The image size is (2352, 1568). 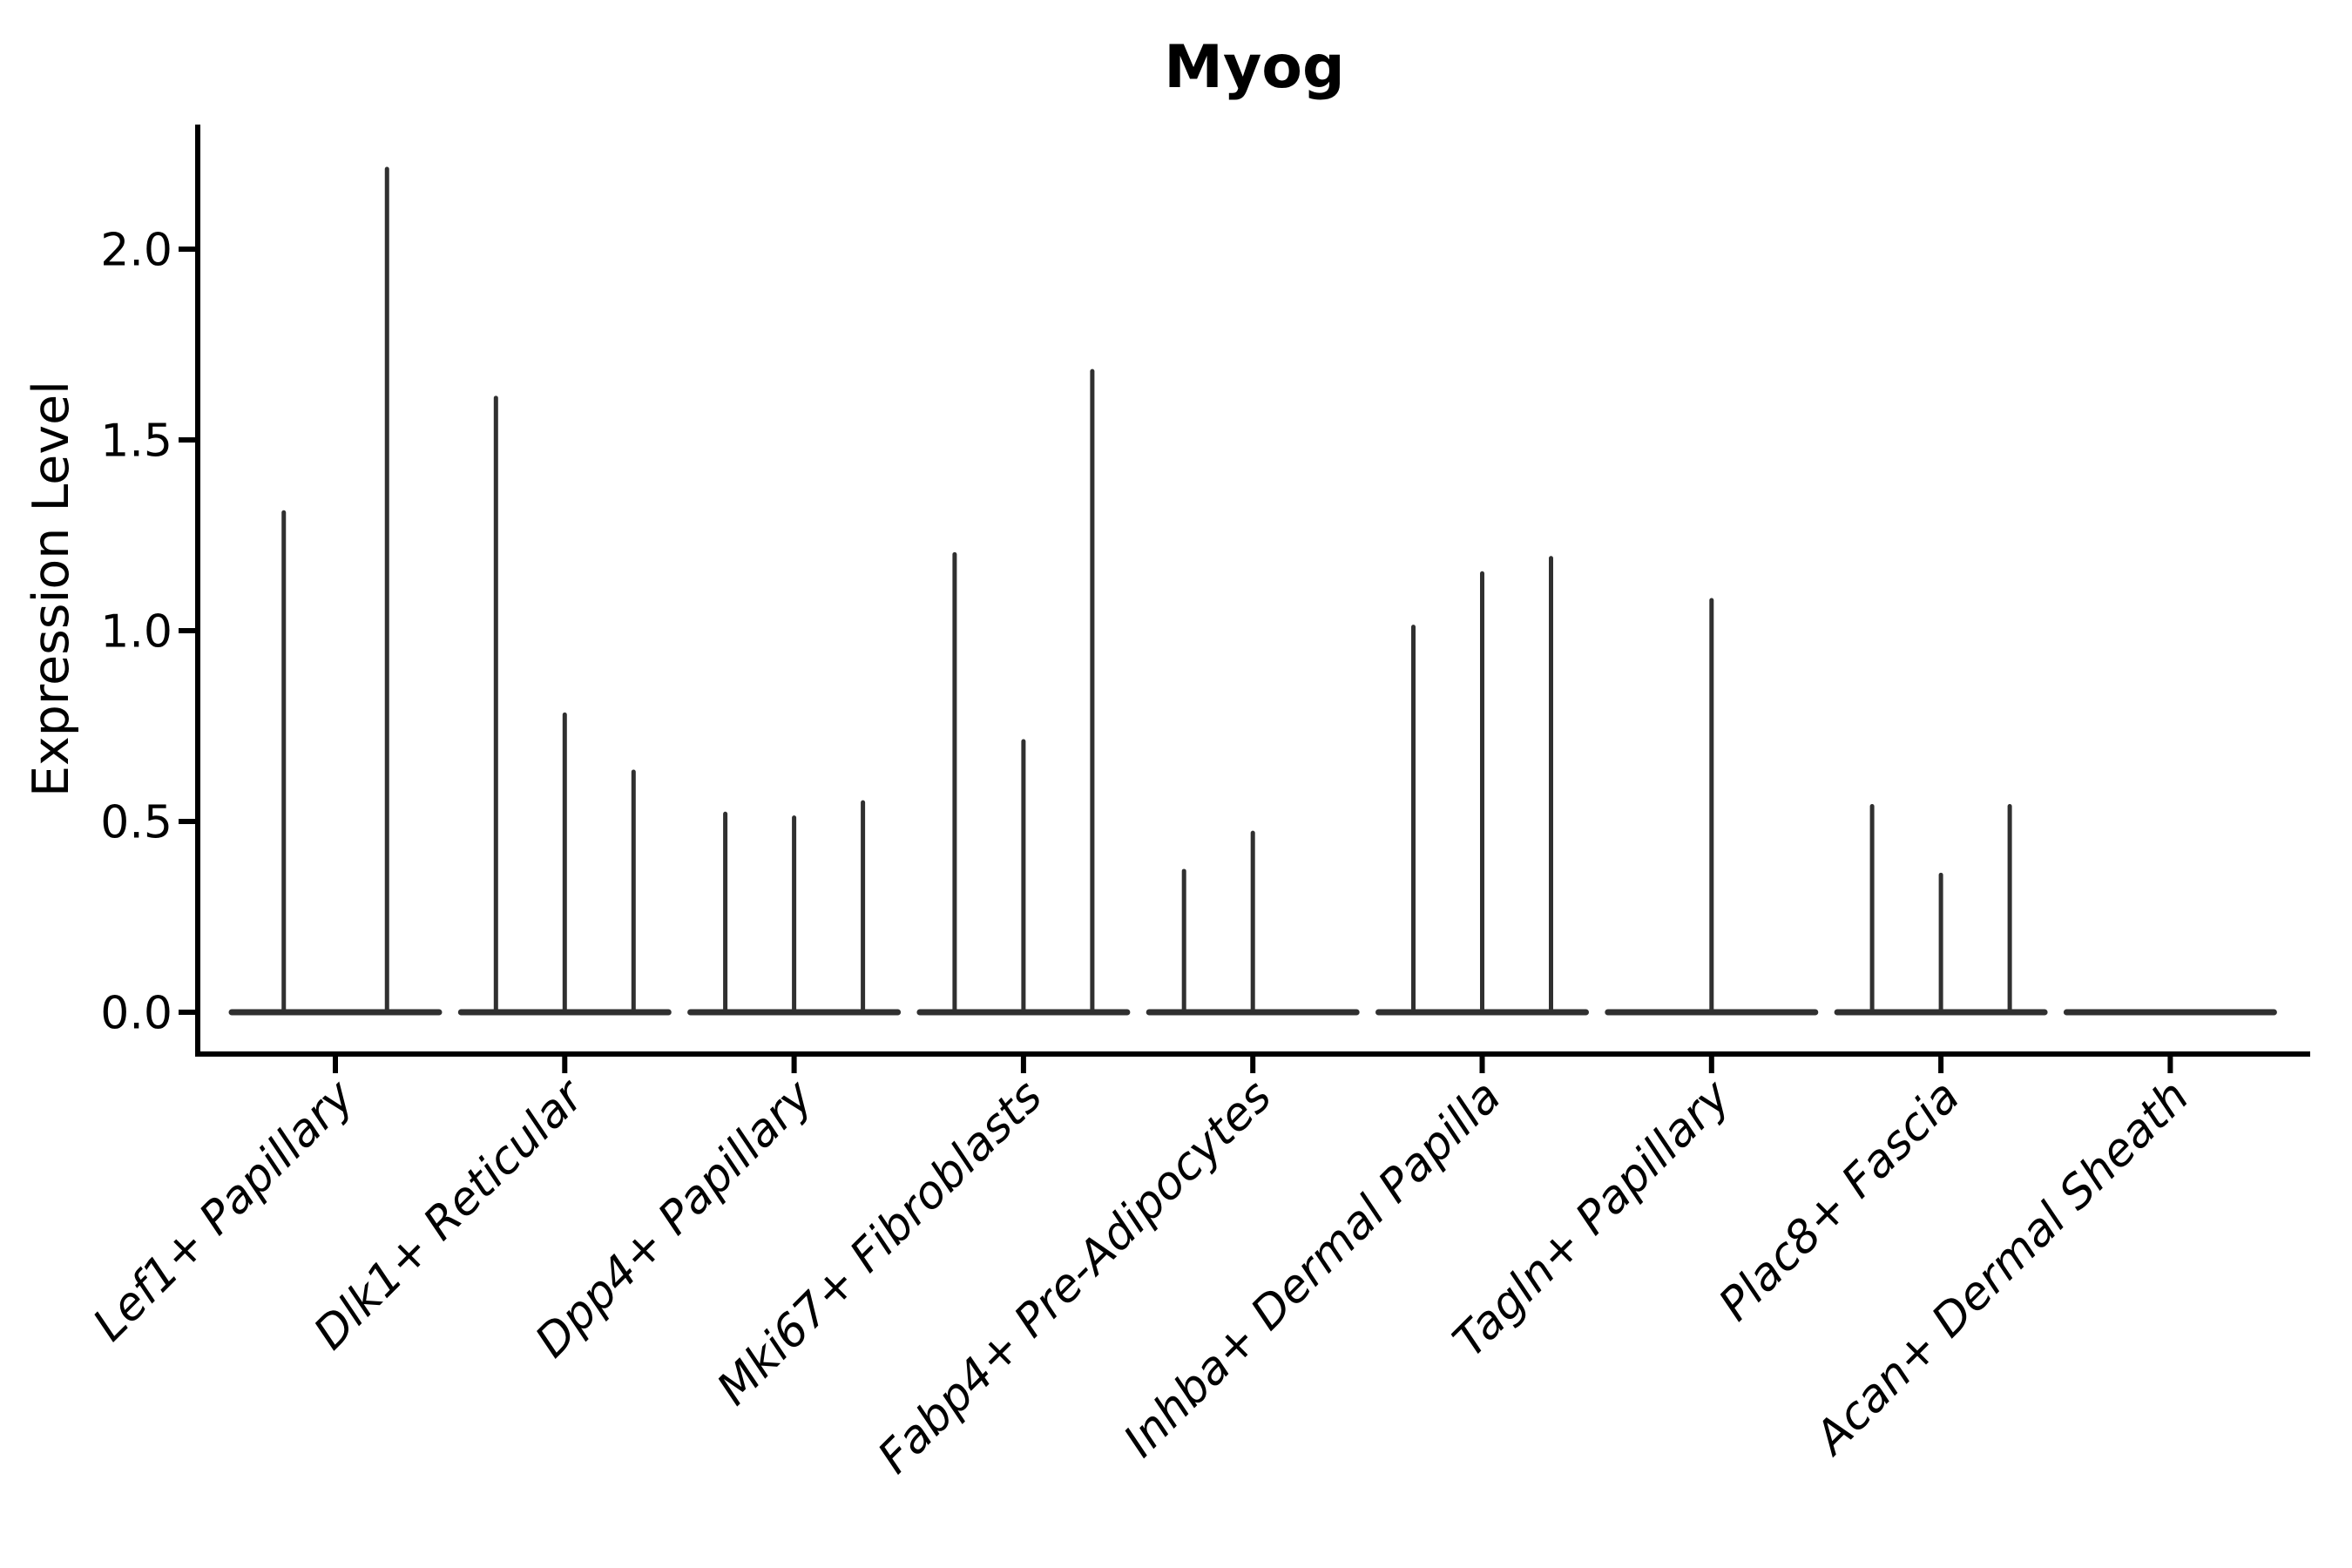 I want to click on y-tick-label: 1.0, so click(x=136, y=633).